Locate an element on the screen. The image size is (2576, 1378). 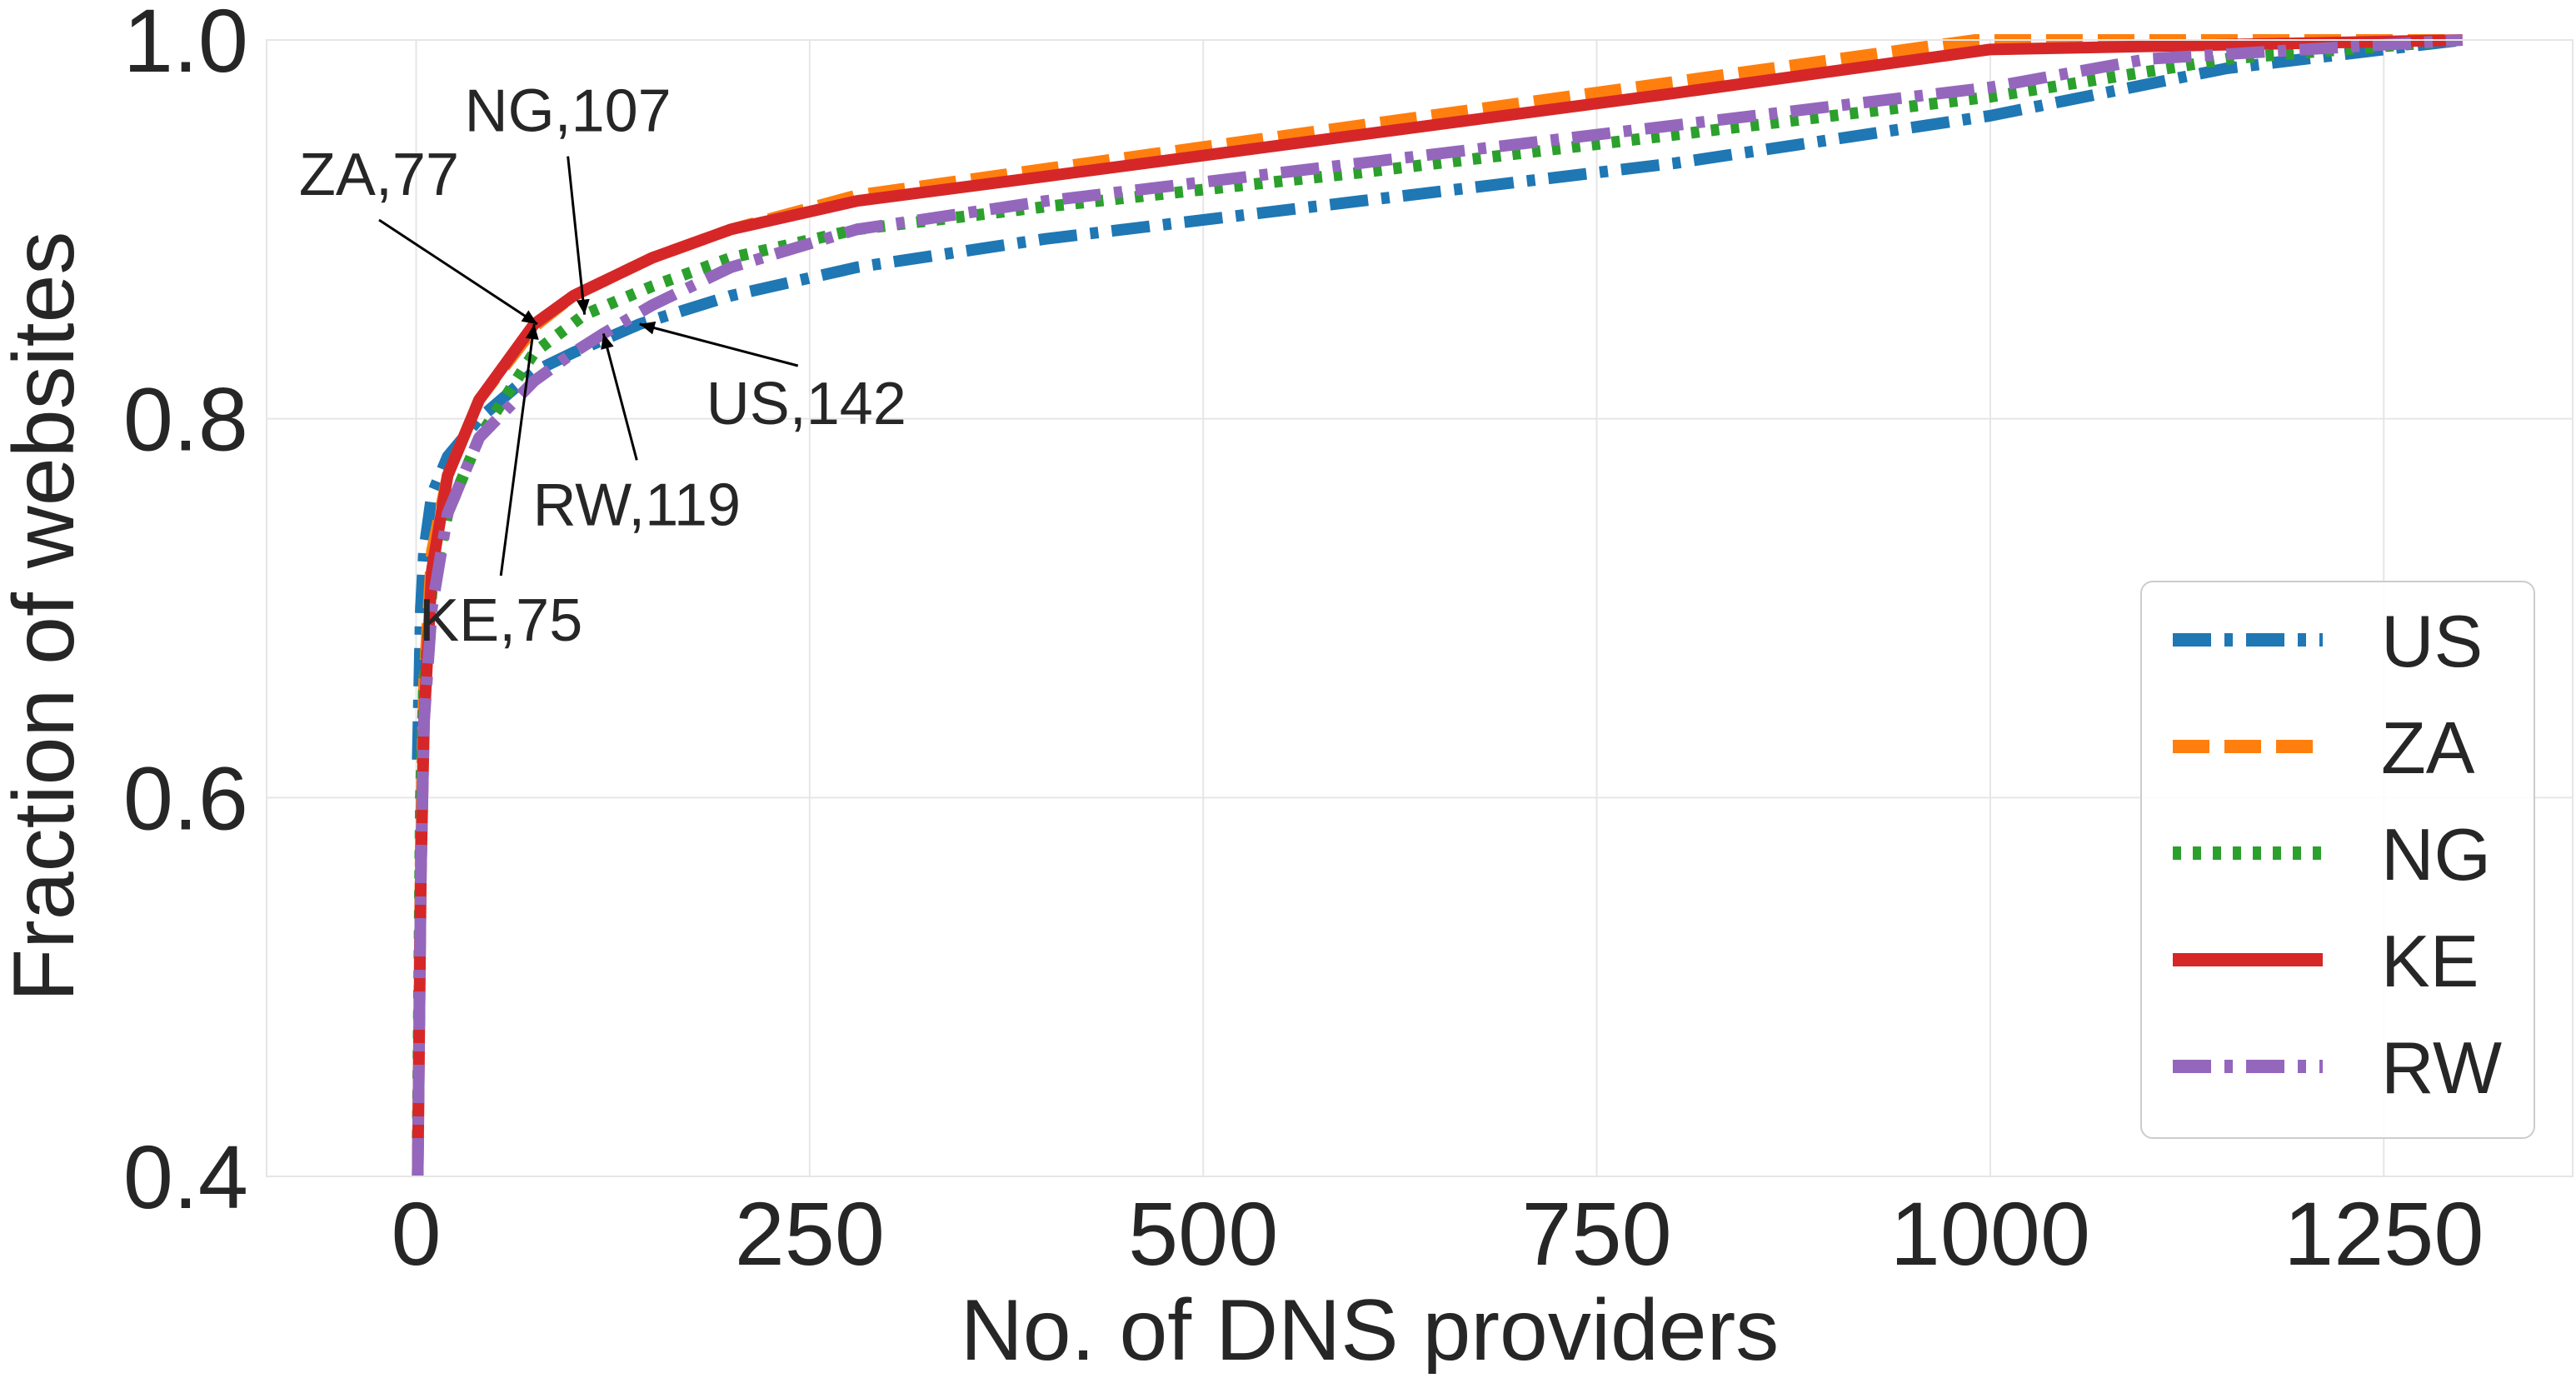
legend-label-ke: KE is located at coordinates (2430, 961).